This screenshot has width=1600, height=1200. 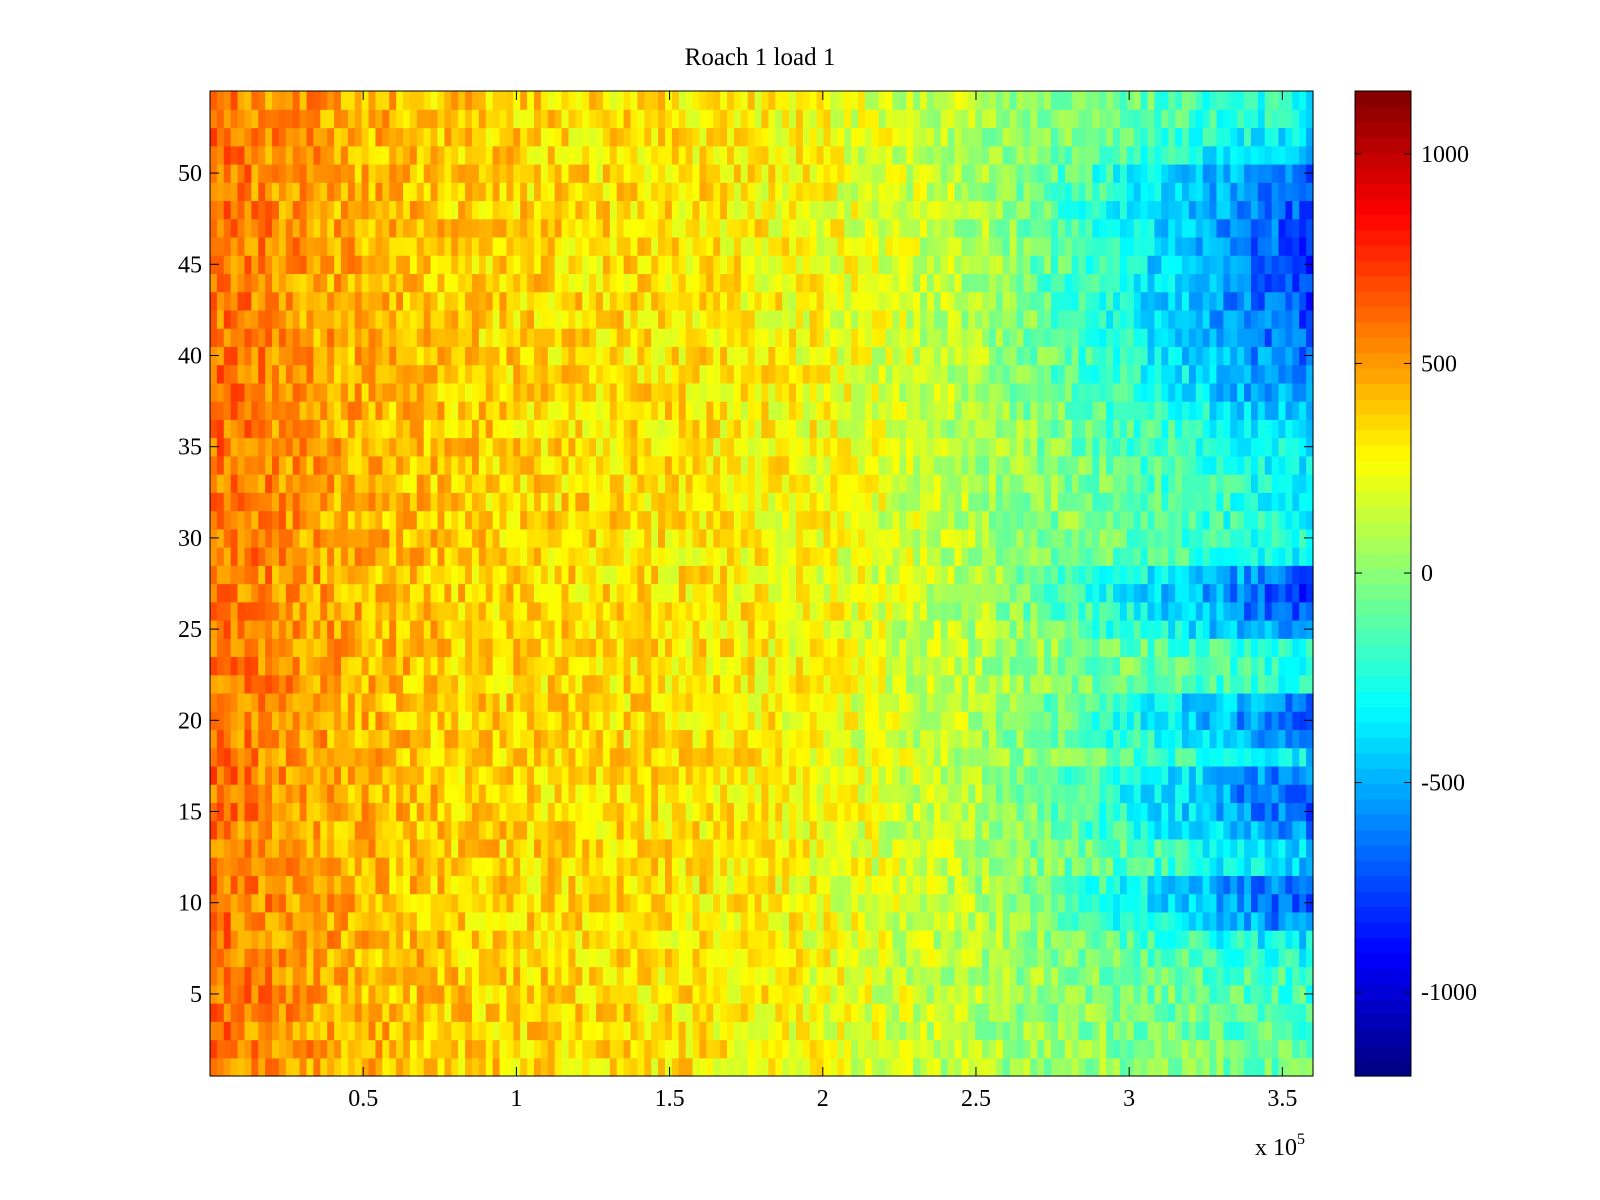 What do you see at coordinates (762, 830) in the screenshot?
I see `heatmap-row` at bounding box center [762, 830].